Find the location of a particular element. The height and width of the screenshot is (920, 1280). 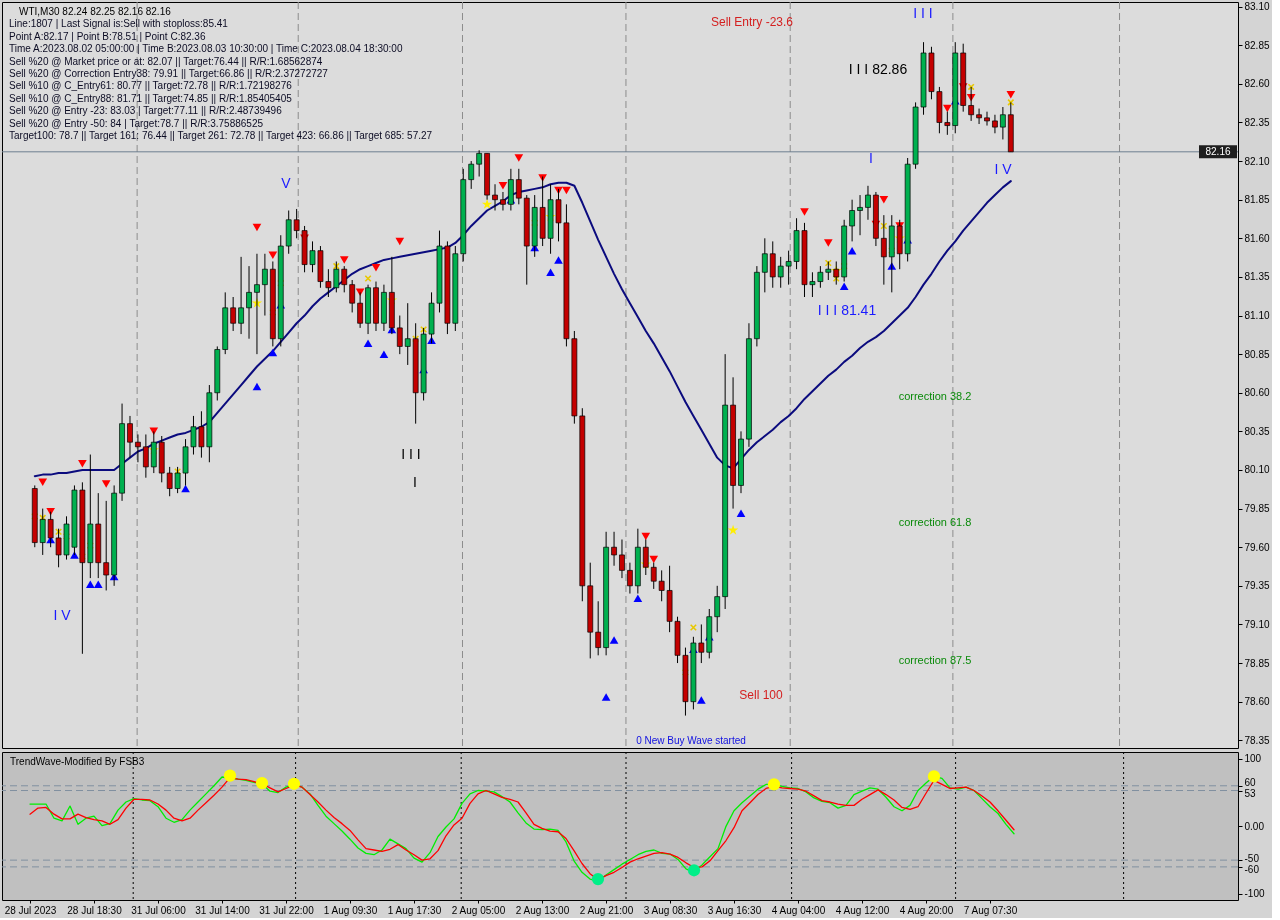

annotation: correction 61.8 is located at coordinates (935, 522).